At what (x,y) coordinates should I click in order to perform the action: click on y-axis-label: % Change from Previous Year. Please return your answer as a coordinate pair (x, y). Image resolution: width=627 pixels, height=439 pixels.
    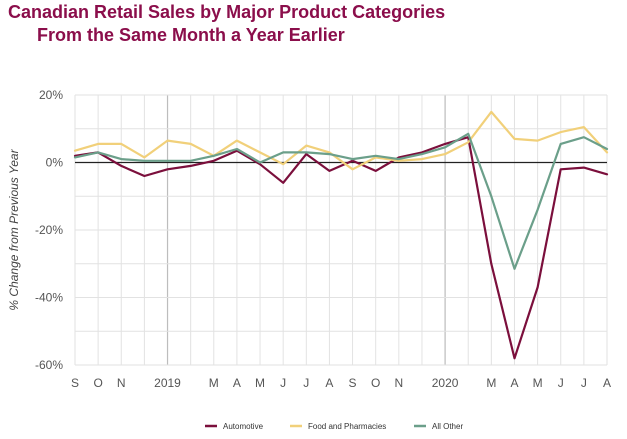
    Looking at the image, I should click on (14, 229).